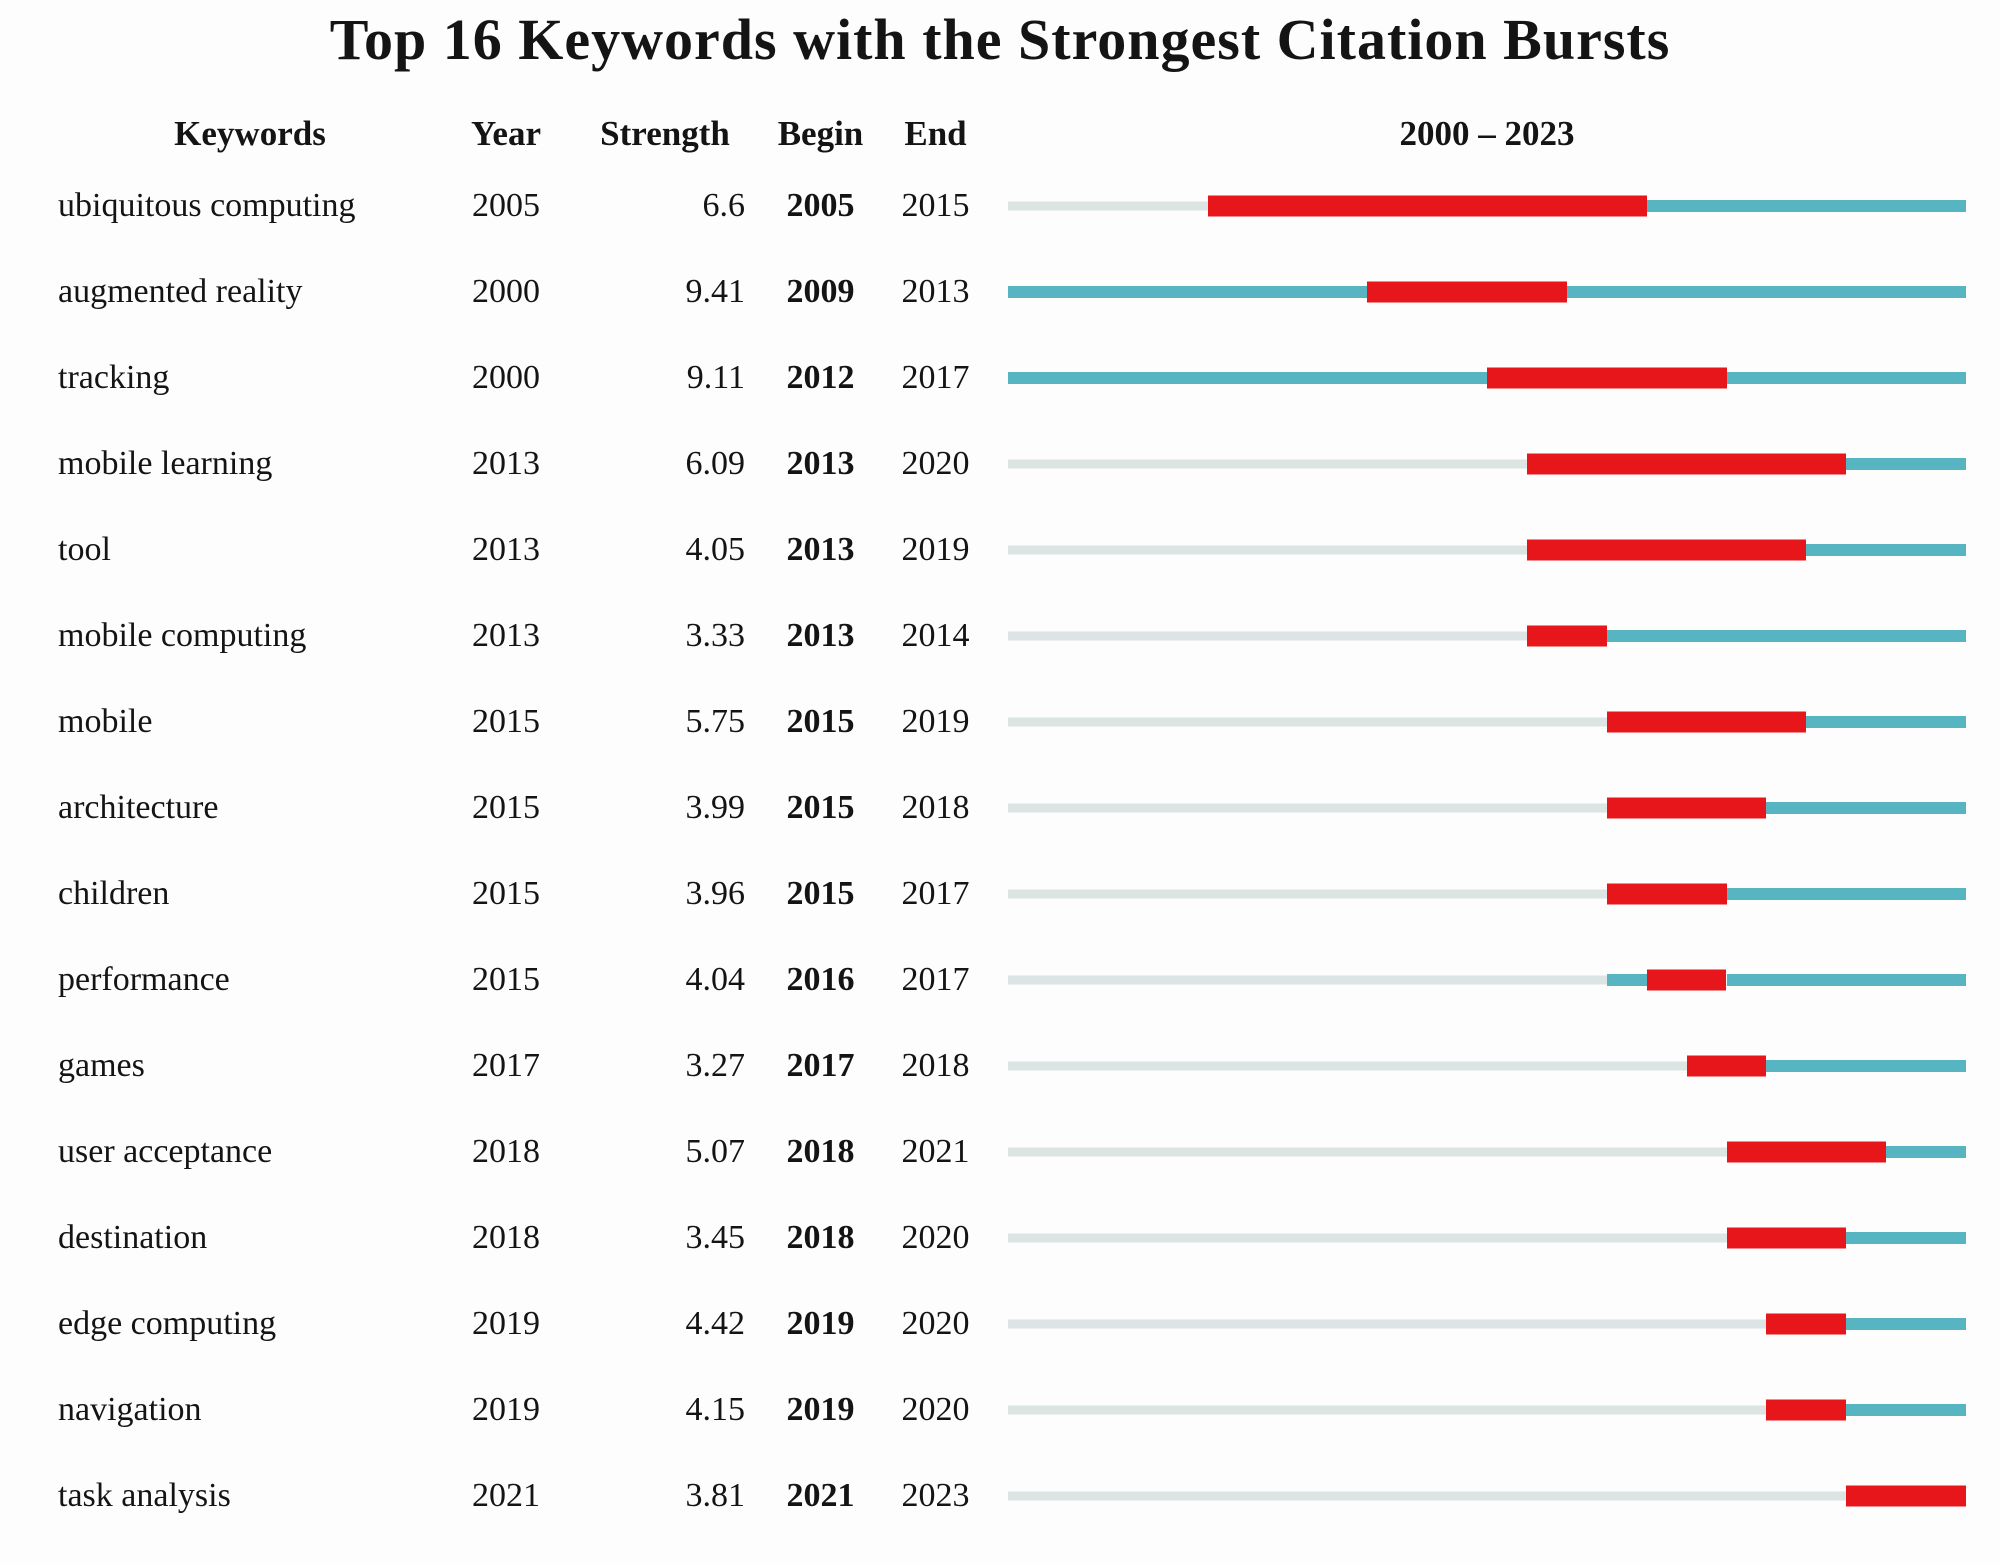 The height and width of the screenshot is (1563, 2000). What do you see at coordinates (715, 1323) in the screenshot?
I see `strength-cell: 4.42` at bounding box center [715, 1323].